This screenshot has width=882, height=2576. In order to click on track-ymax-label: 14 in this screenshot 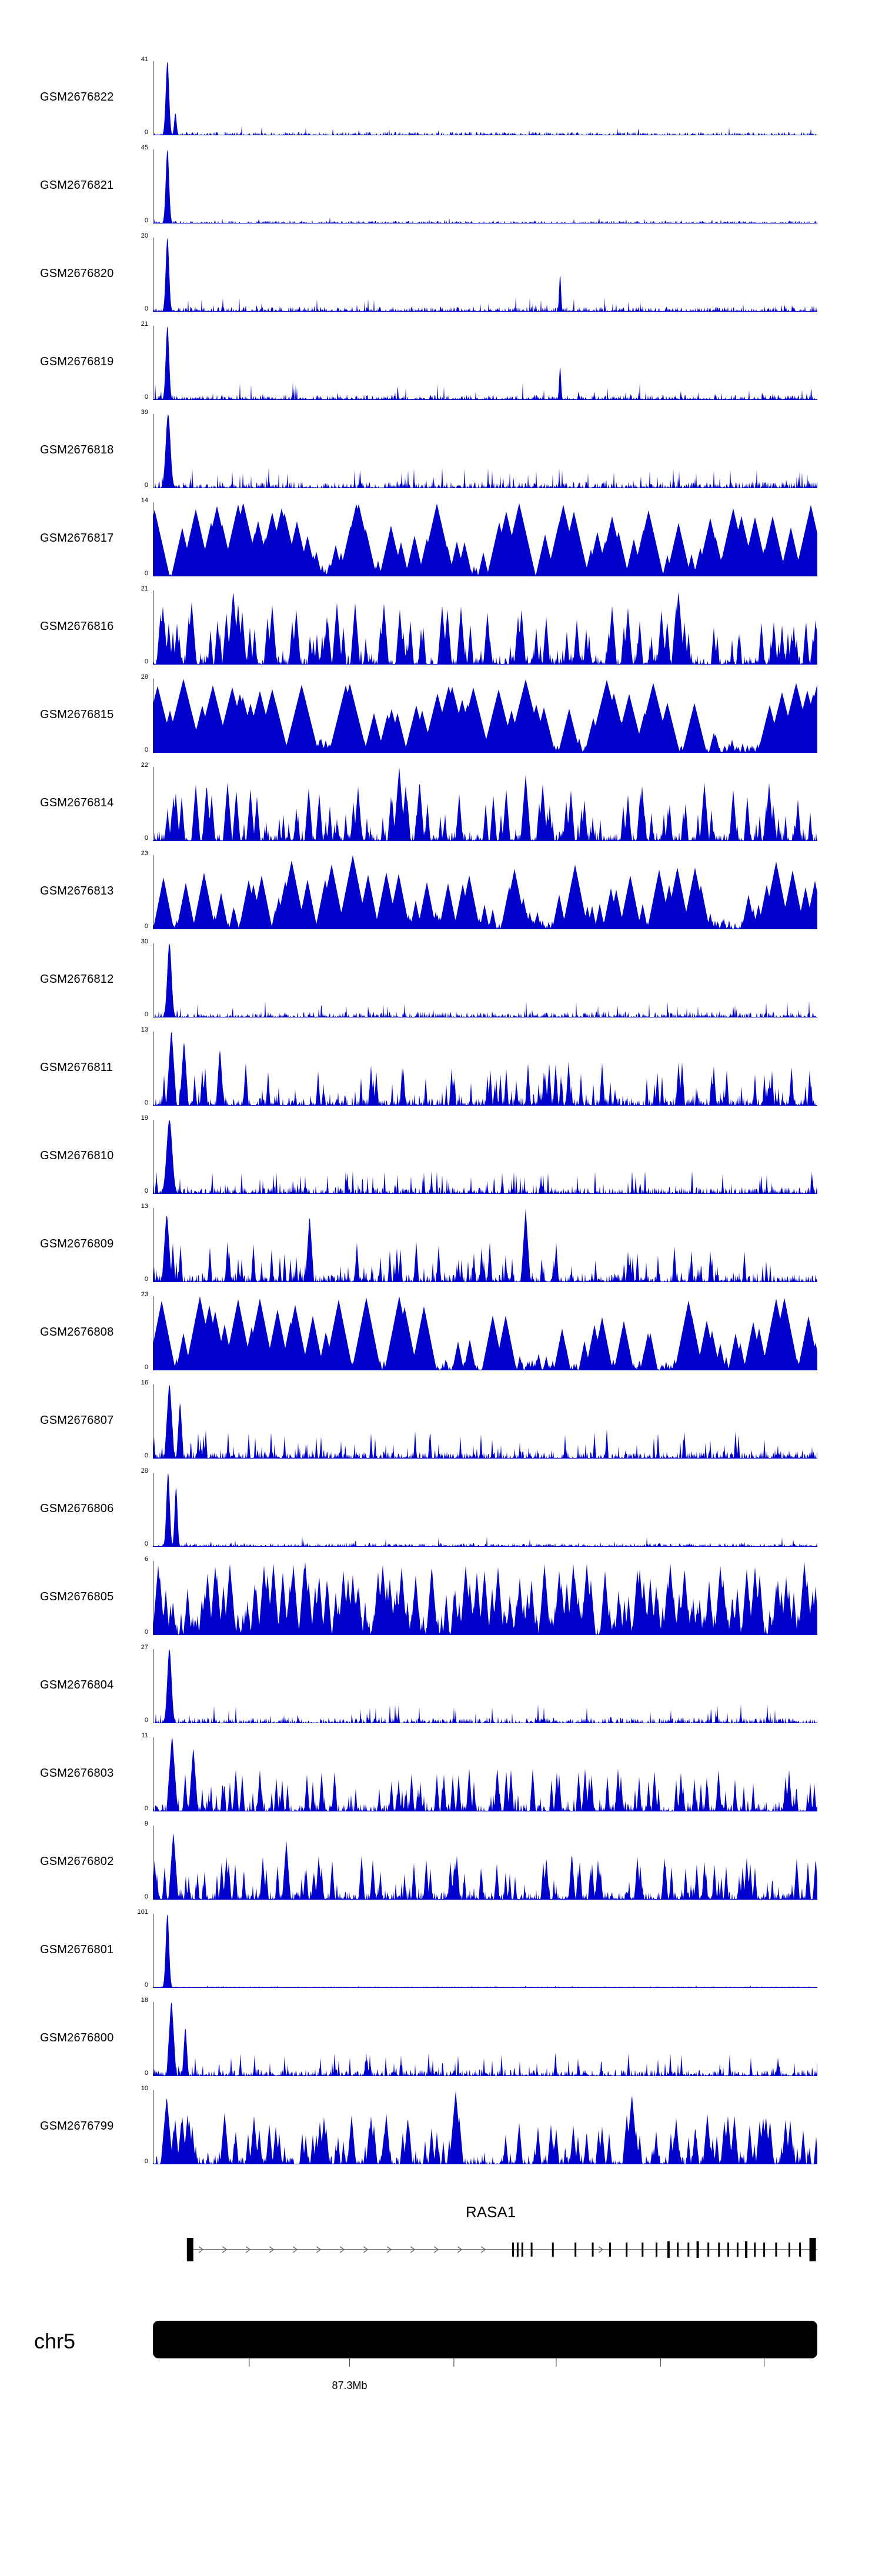, I will do `click(144, 500)`.